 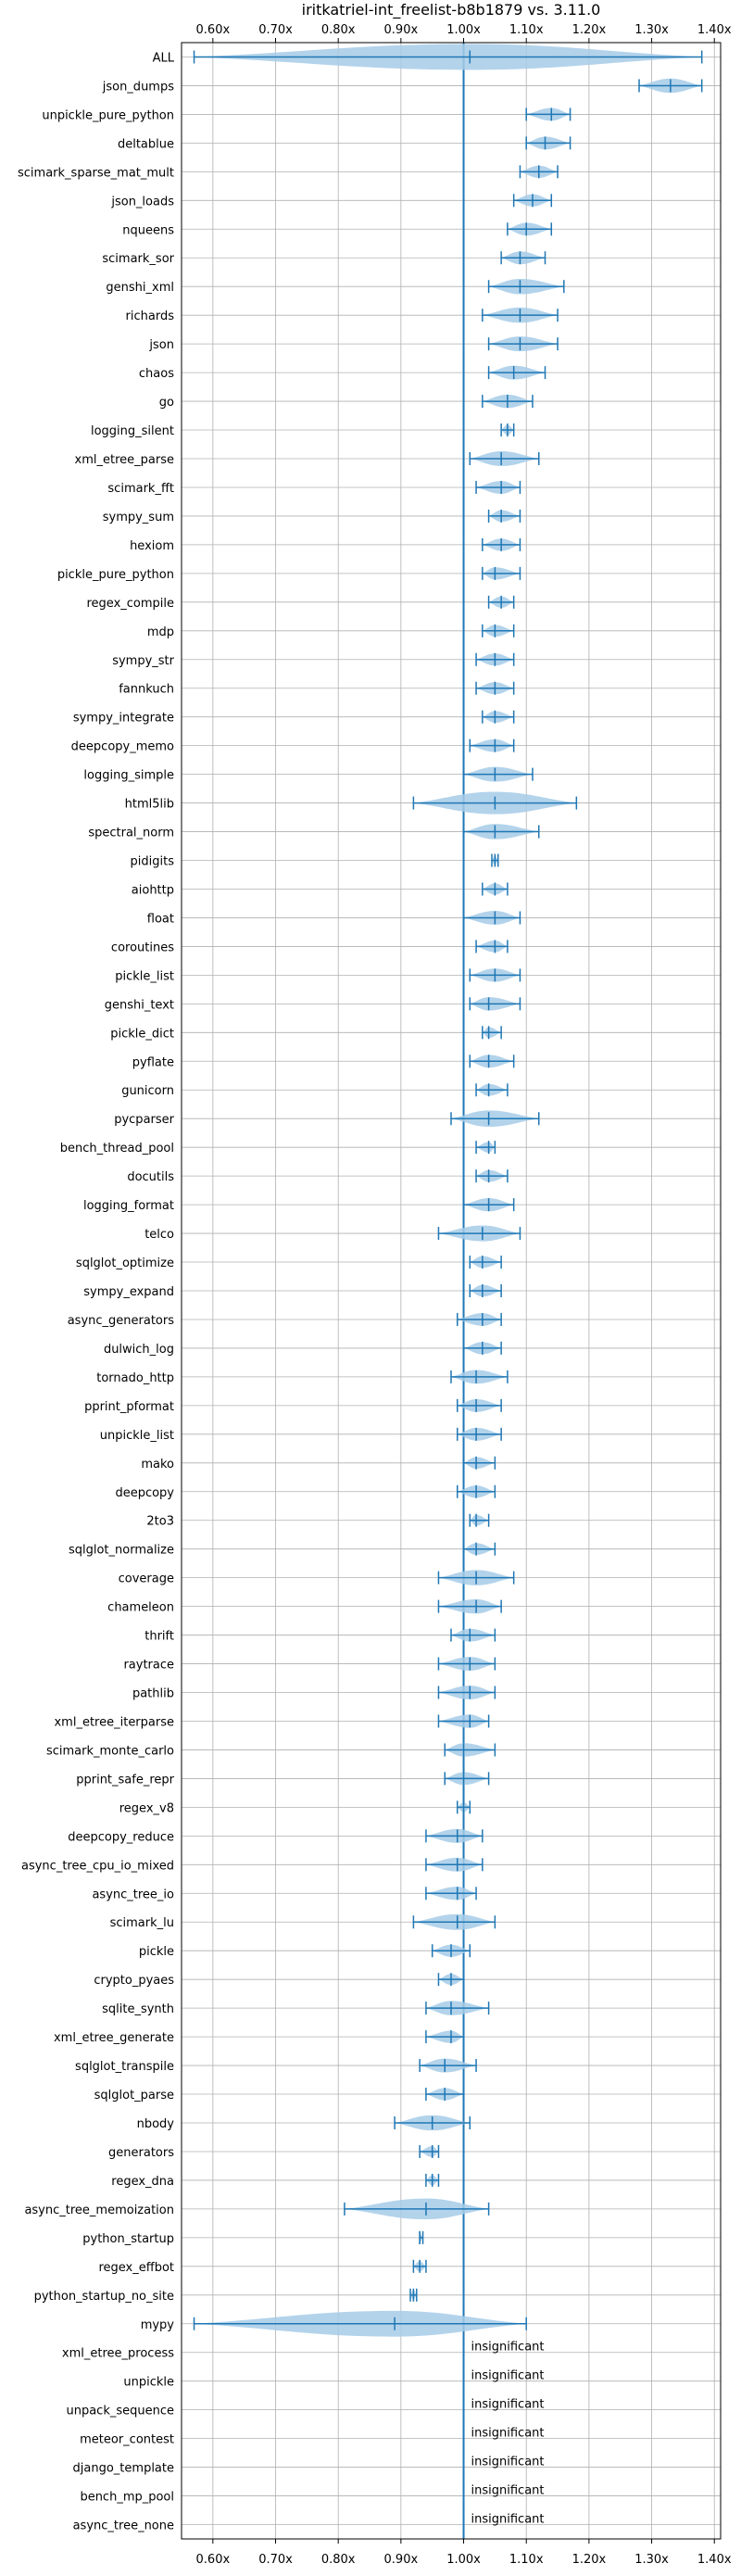 I want to click on x-tick-label-top: 0.90x, so click(x=401, y=30).